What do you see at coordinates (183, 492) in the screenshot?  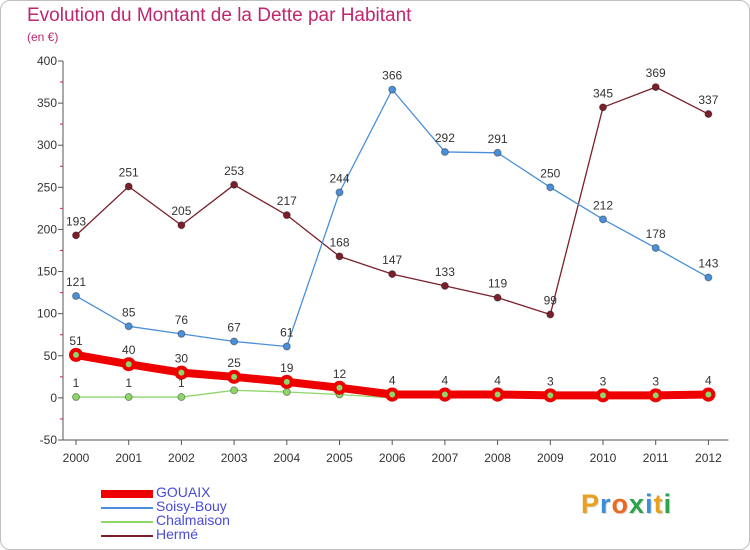 I see `legend-label: GOUAIX` at bounding box center [183, 492].